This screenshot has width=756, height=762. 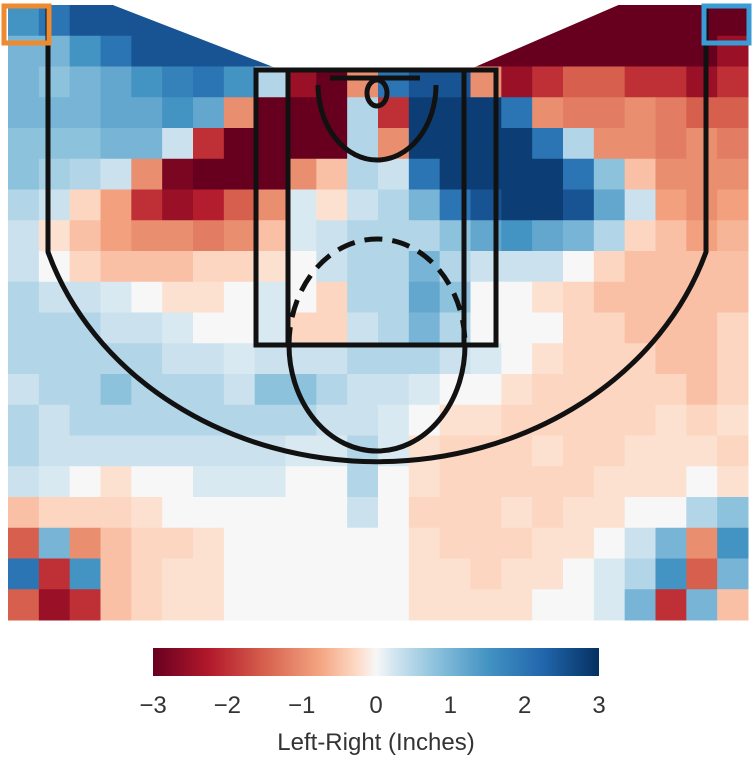 I want to click on colorbar-tick-label: −2, so click(x=227, y=705).